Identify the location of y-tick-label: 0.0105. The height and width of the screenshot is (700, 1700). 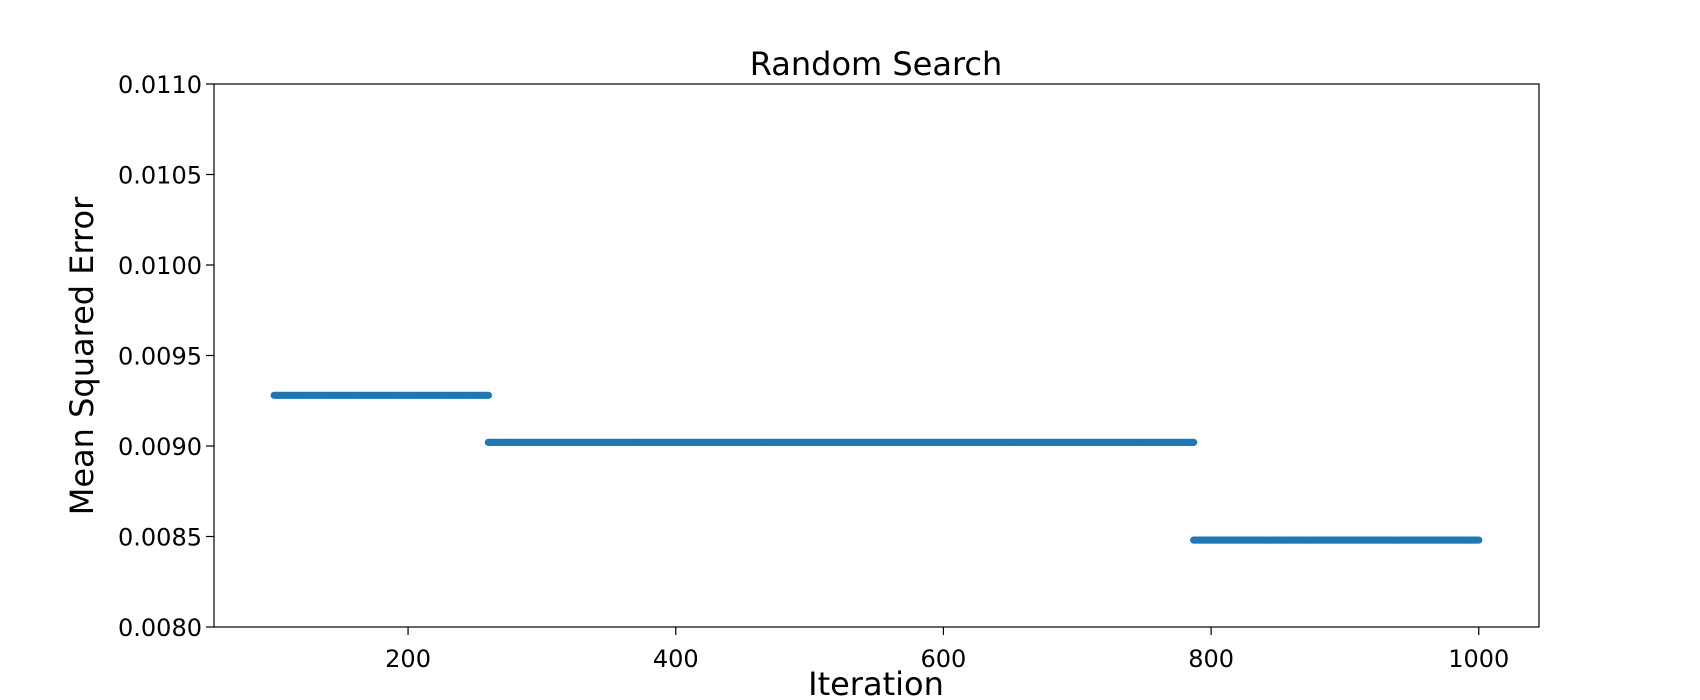
(160, 176).